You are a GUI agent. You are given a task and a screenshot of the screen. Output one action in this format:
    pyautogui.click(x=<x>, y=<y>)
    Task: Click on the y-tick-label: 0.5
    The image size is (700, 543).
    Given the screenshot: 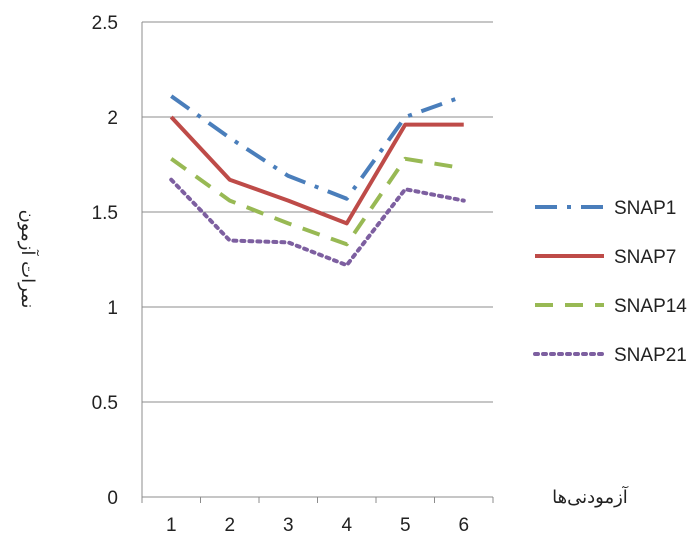 What is the action you would take?
    pyautogui.click(x=105, y=403)
    